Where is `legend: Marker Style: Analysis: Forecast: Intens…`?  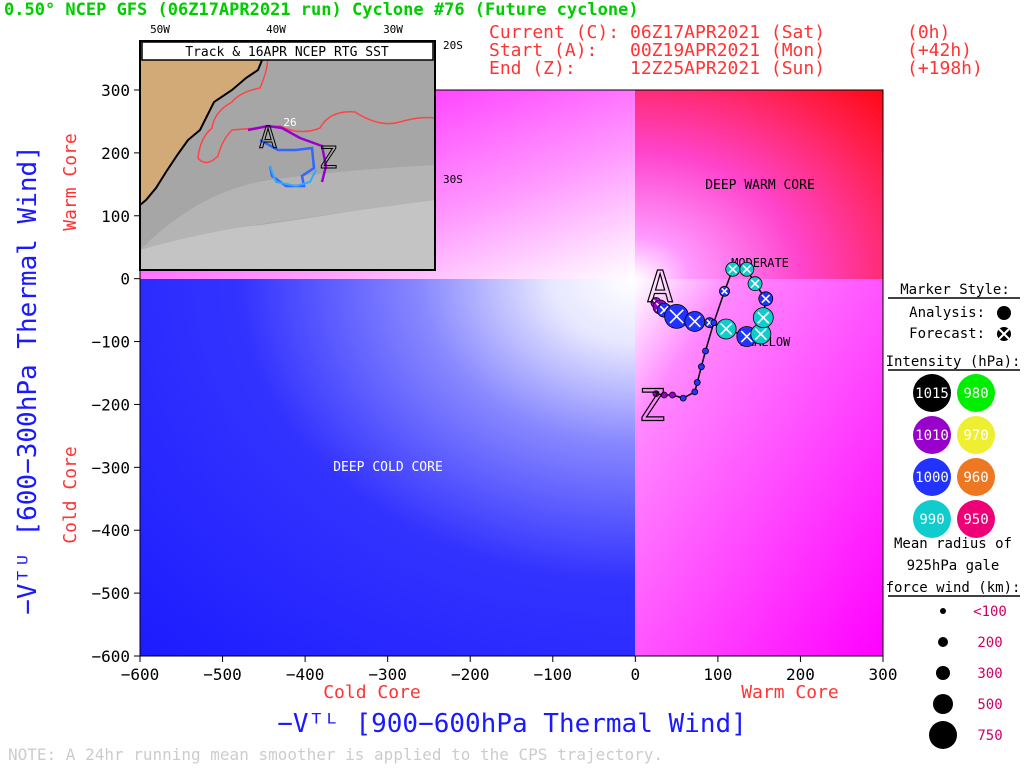 legend: Marker Style: Analysis: Forecast: Intens… is located at coordinates (953, 515).